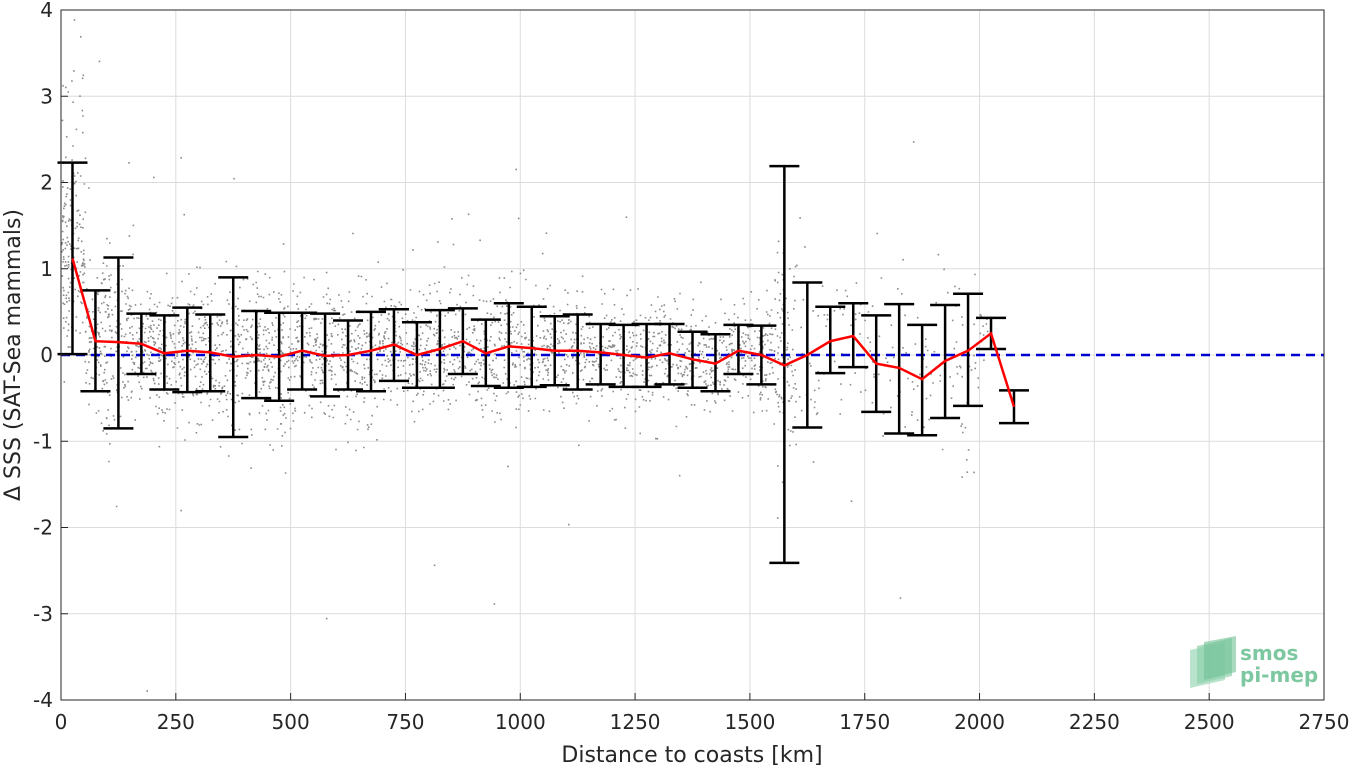  I want to click on x-tick-label: 2500, so click(1209, 722).